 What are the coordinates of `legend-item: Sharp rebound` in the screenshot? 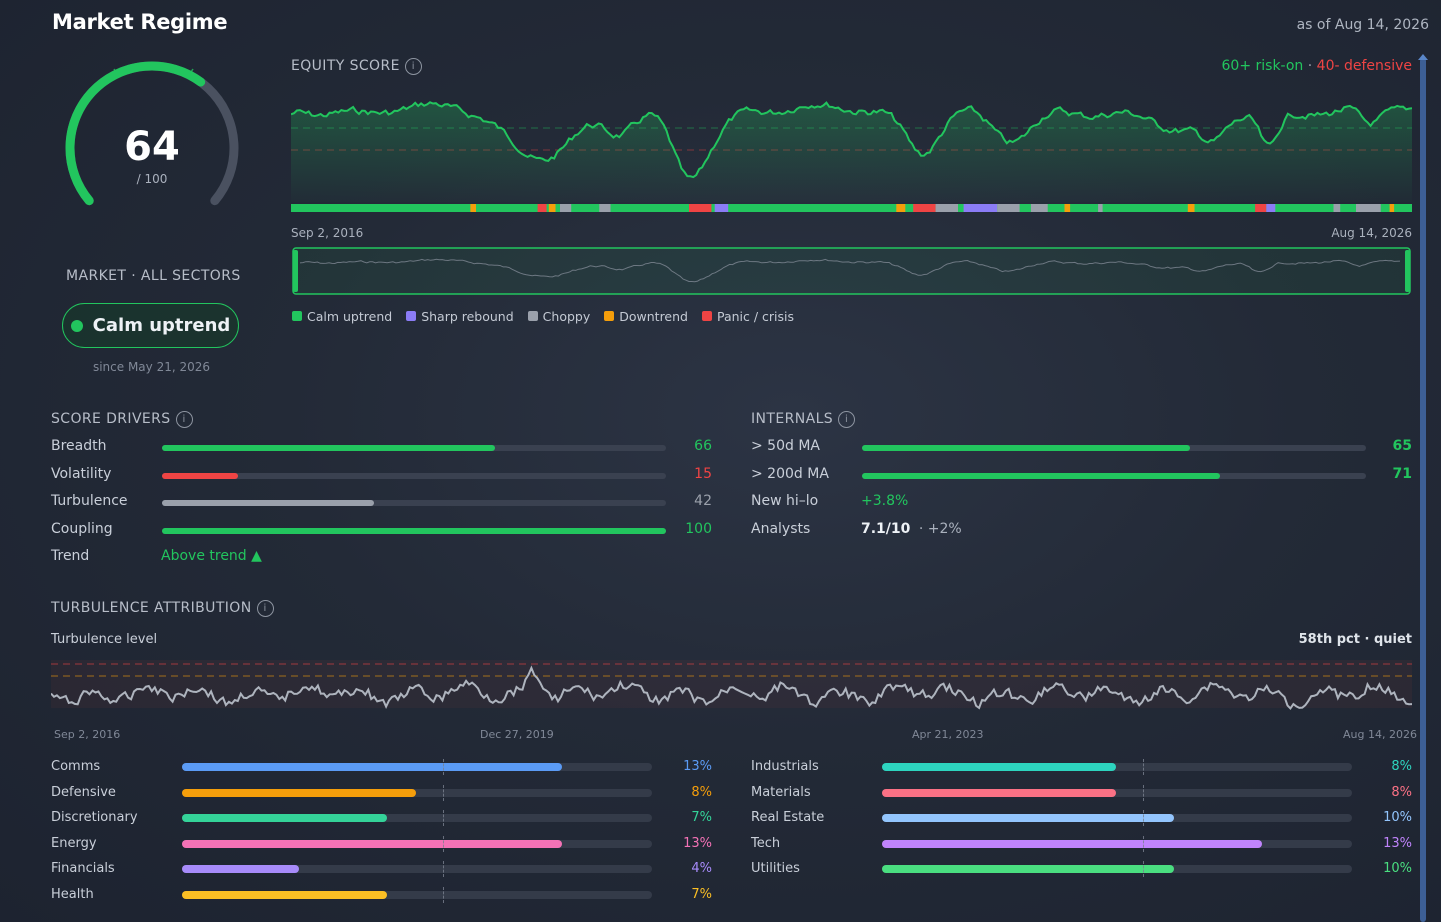 It's located at (460, 316).